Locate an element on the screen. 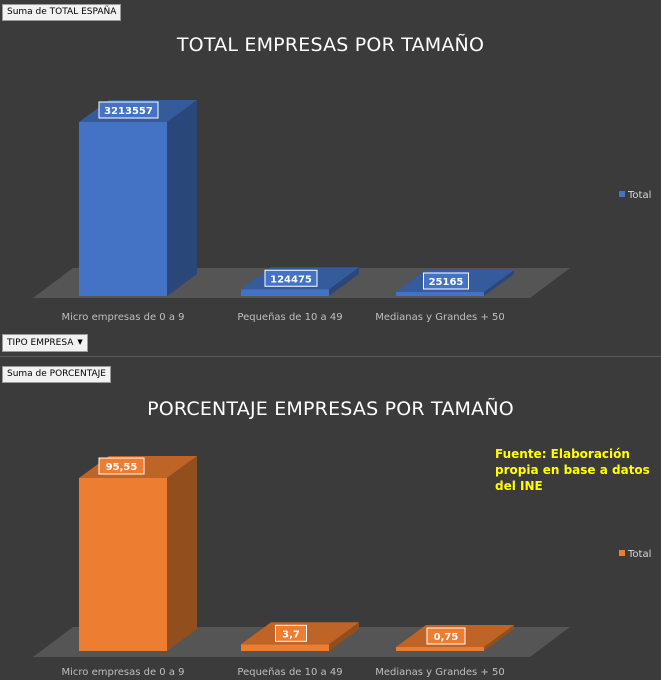 The width and height of the screenshot is (661, 680). top-bar-3: 25165 is located at coordinates (455, 283).